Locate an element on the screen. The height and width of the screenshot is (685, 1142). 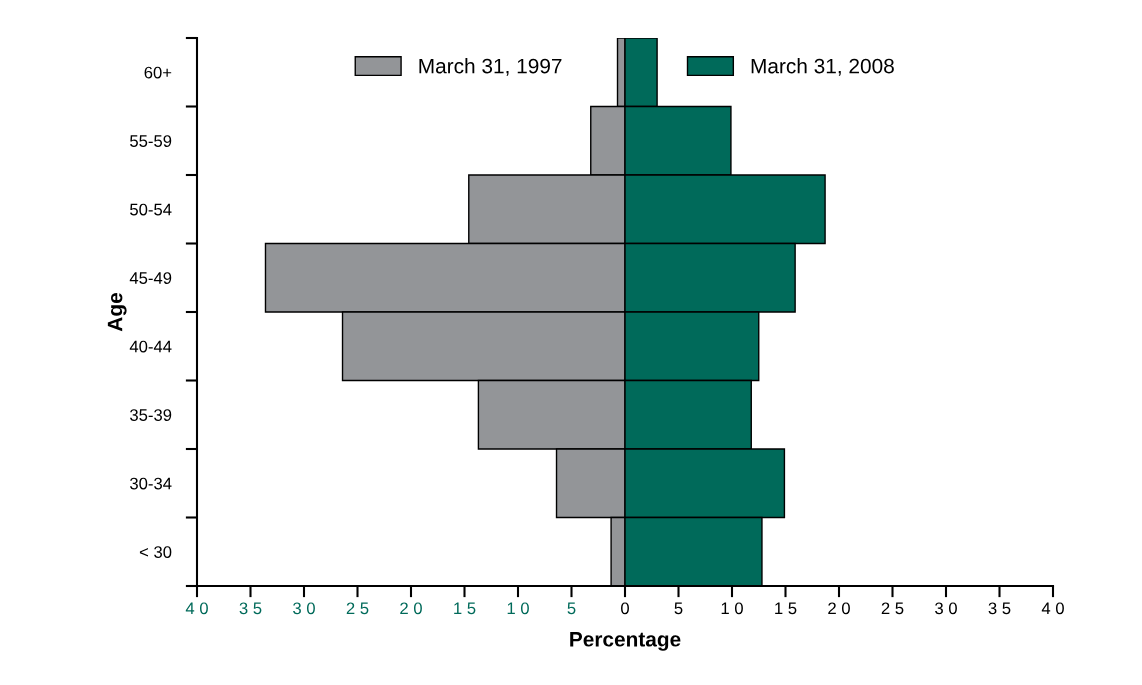
y-tick-label: 40-44 is located at coordinates (150, 346).